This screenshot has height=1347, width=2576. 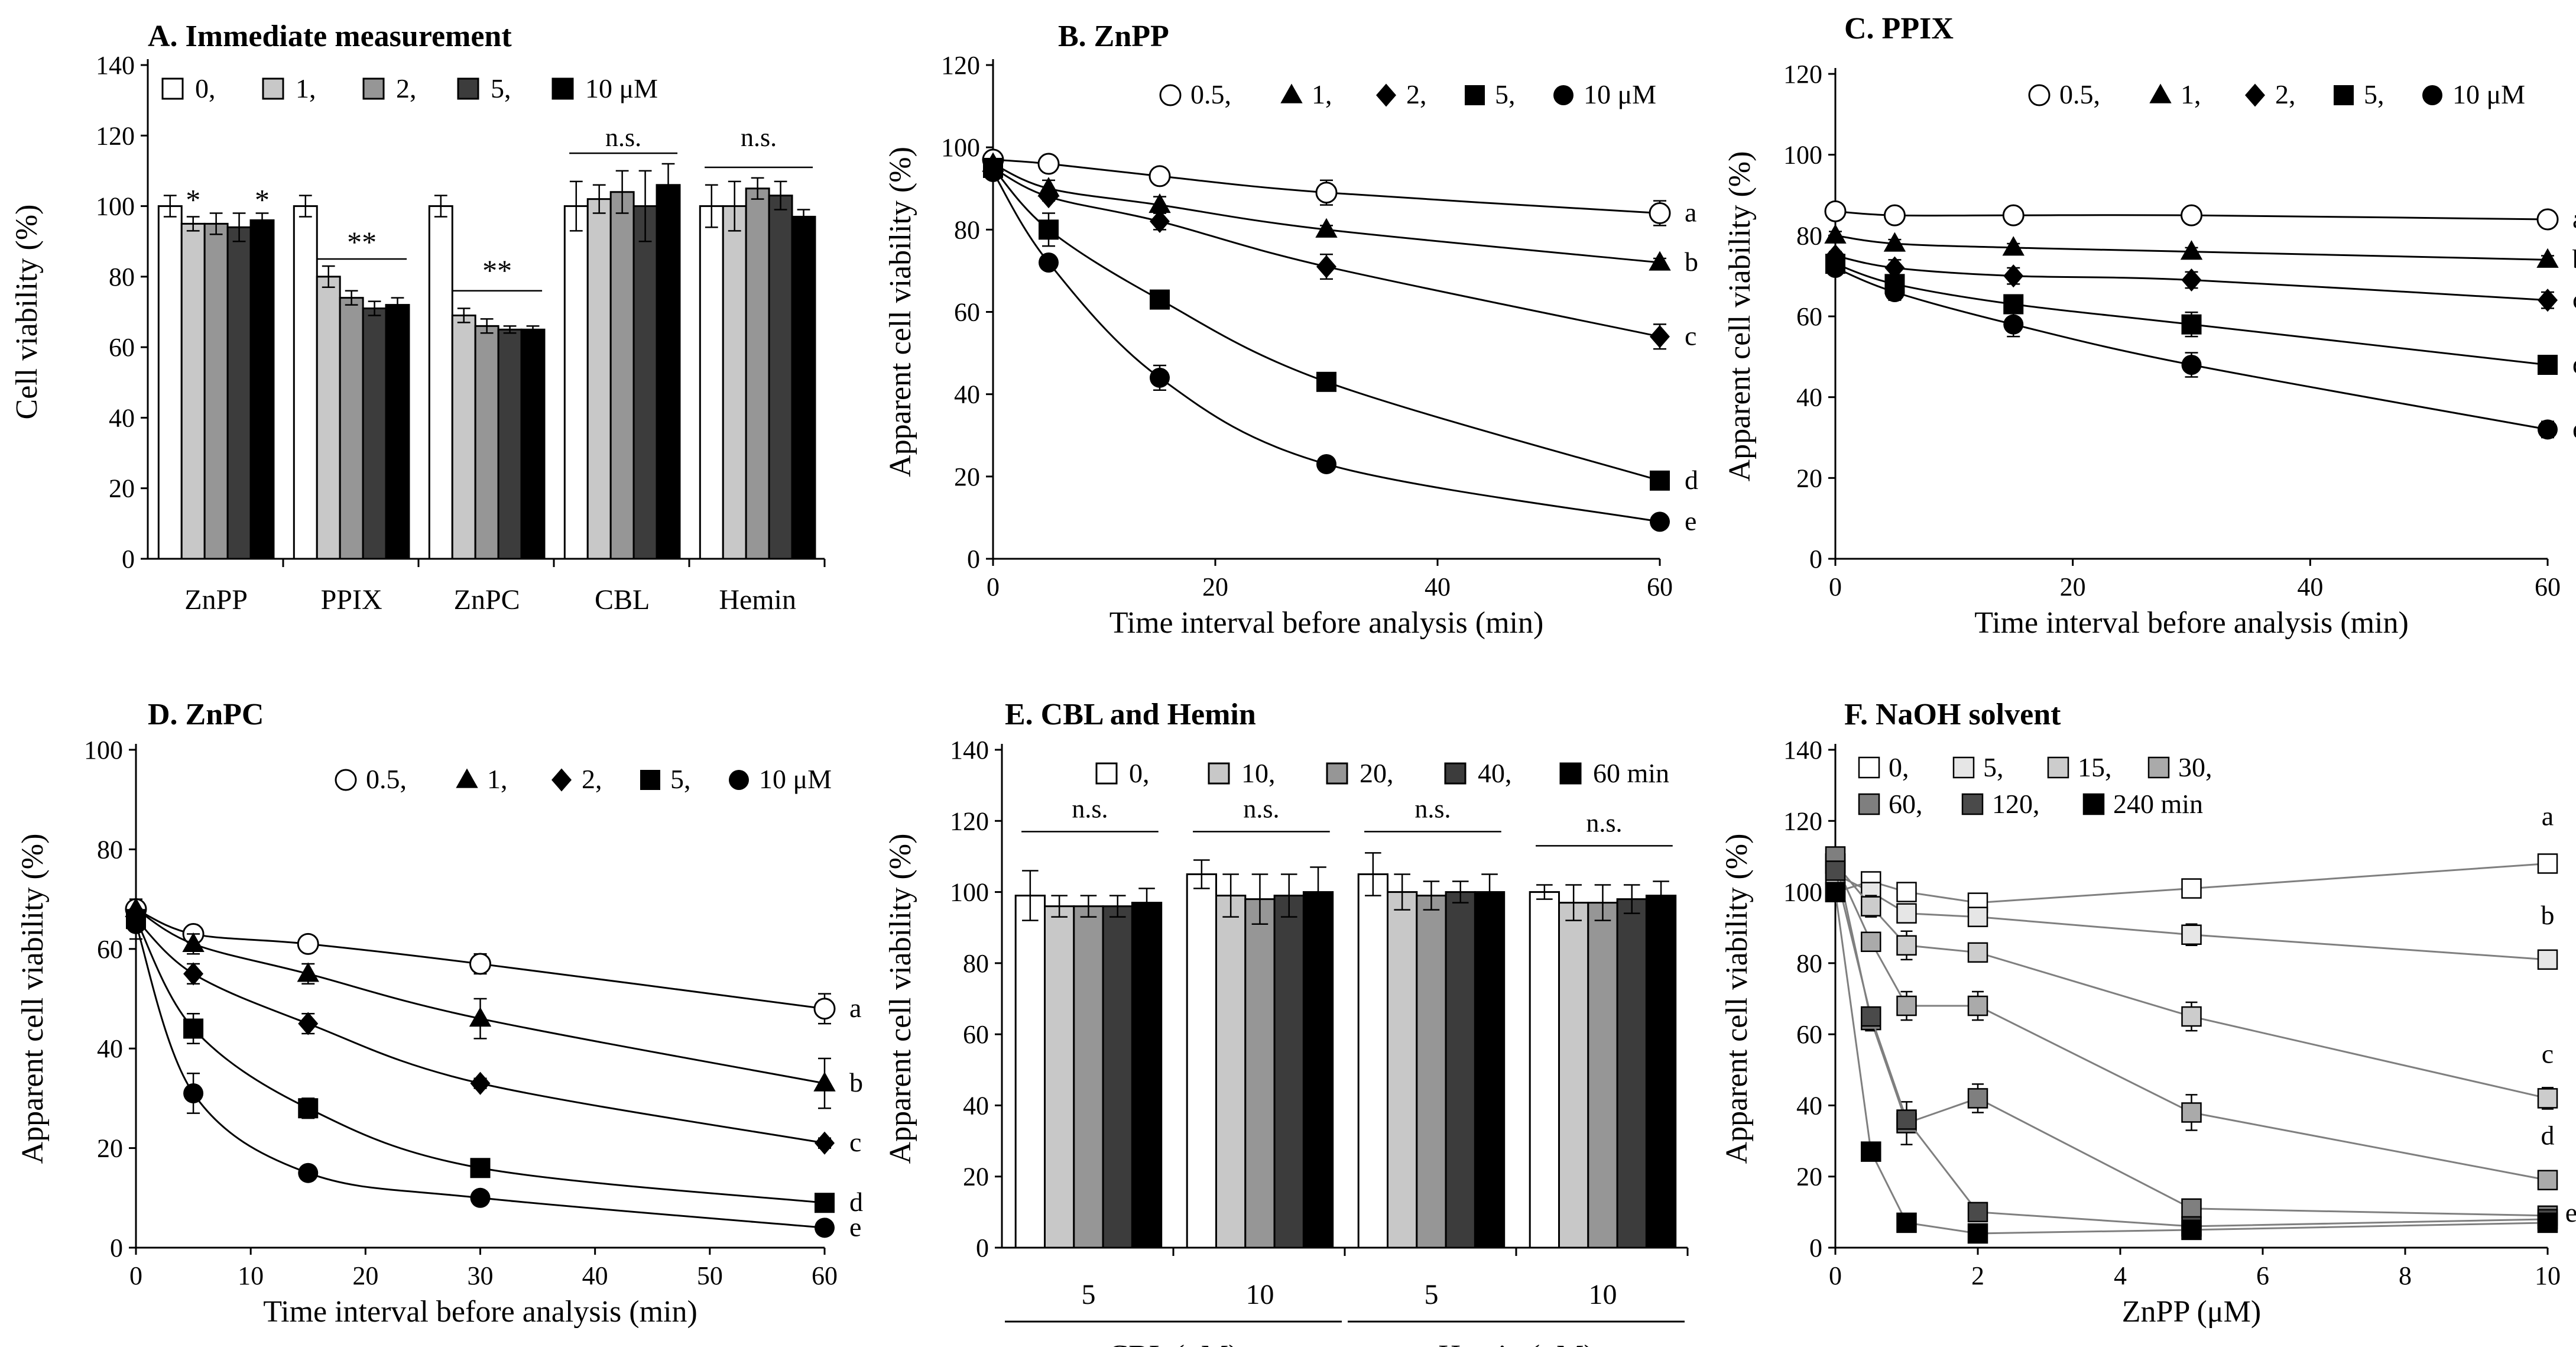 I want to click on series-end-label: b, so click(x=1691, y=262).